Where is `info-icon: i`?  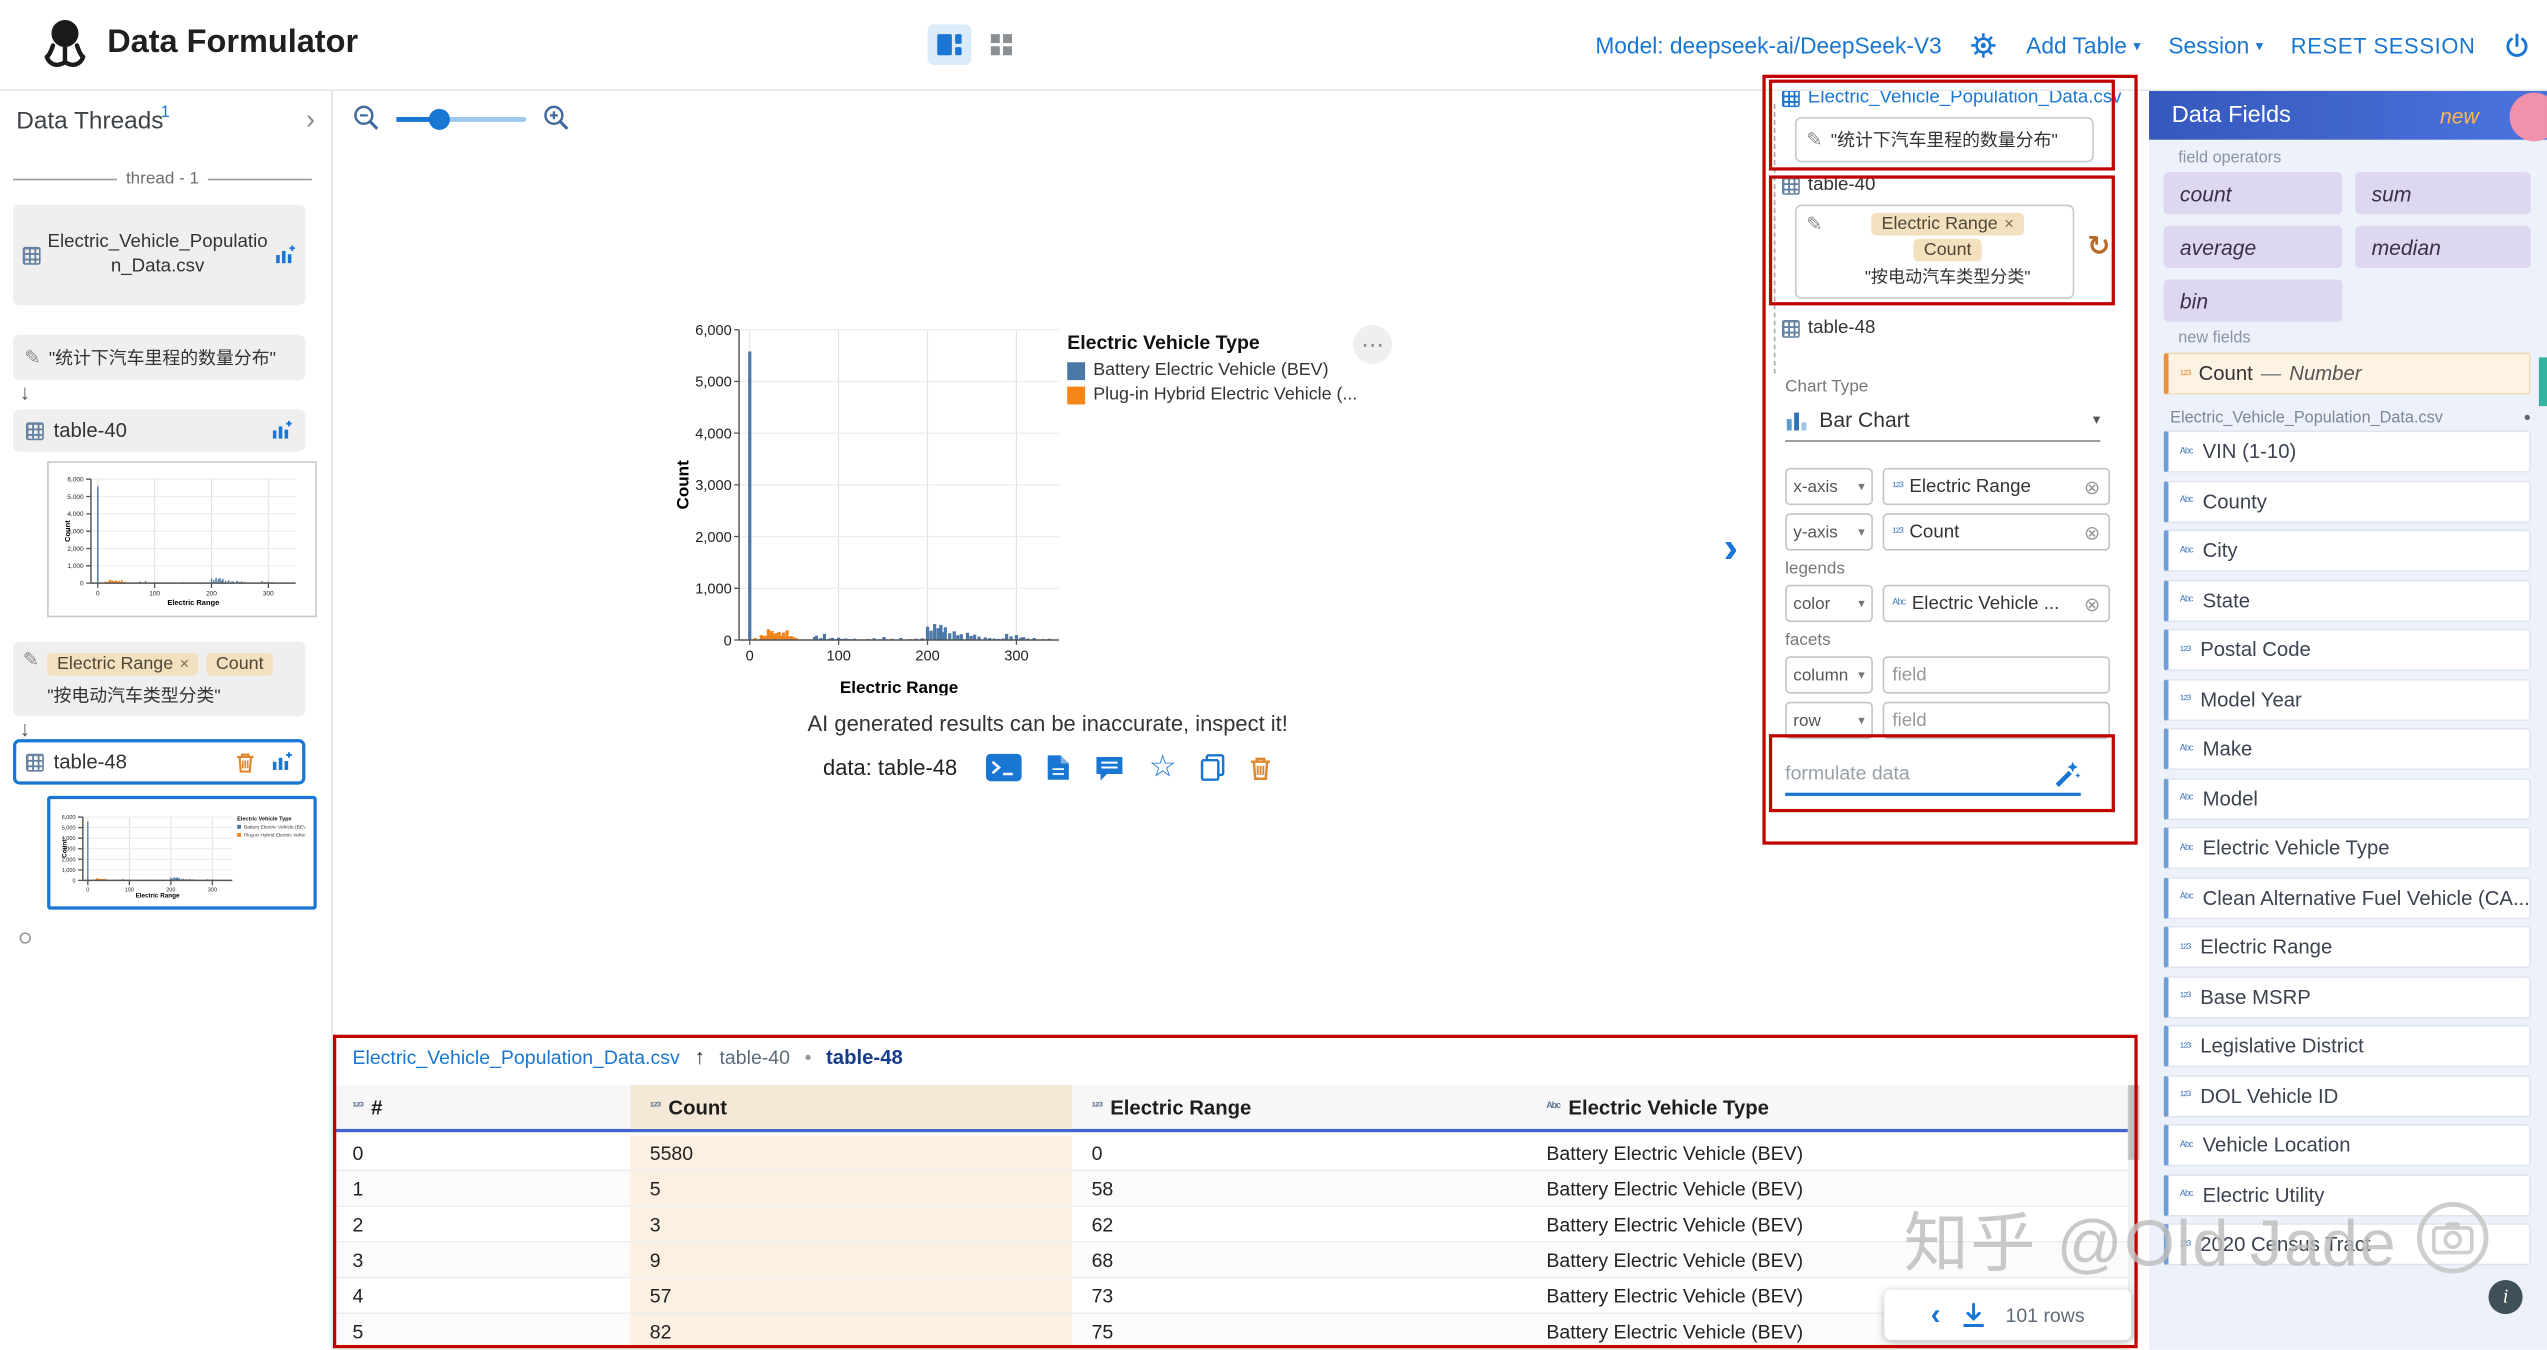 info-icon: i is located at coordinates (2505, 1297).